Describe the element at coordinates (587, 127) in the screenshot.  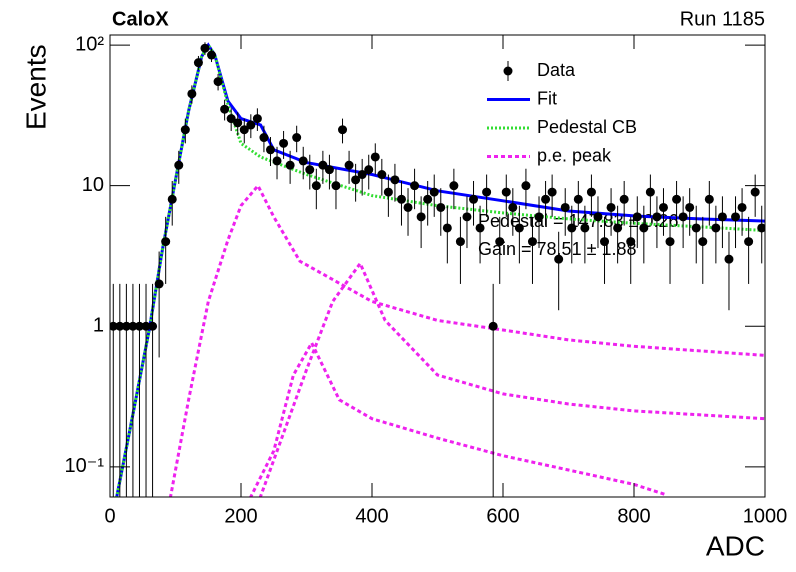
I see `legend-label: Pedestal CB` at that location.